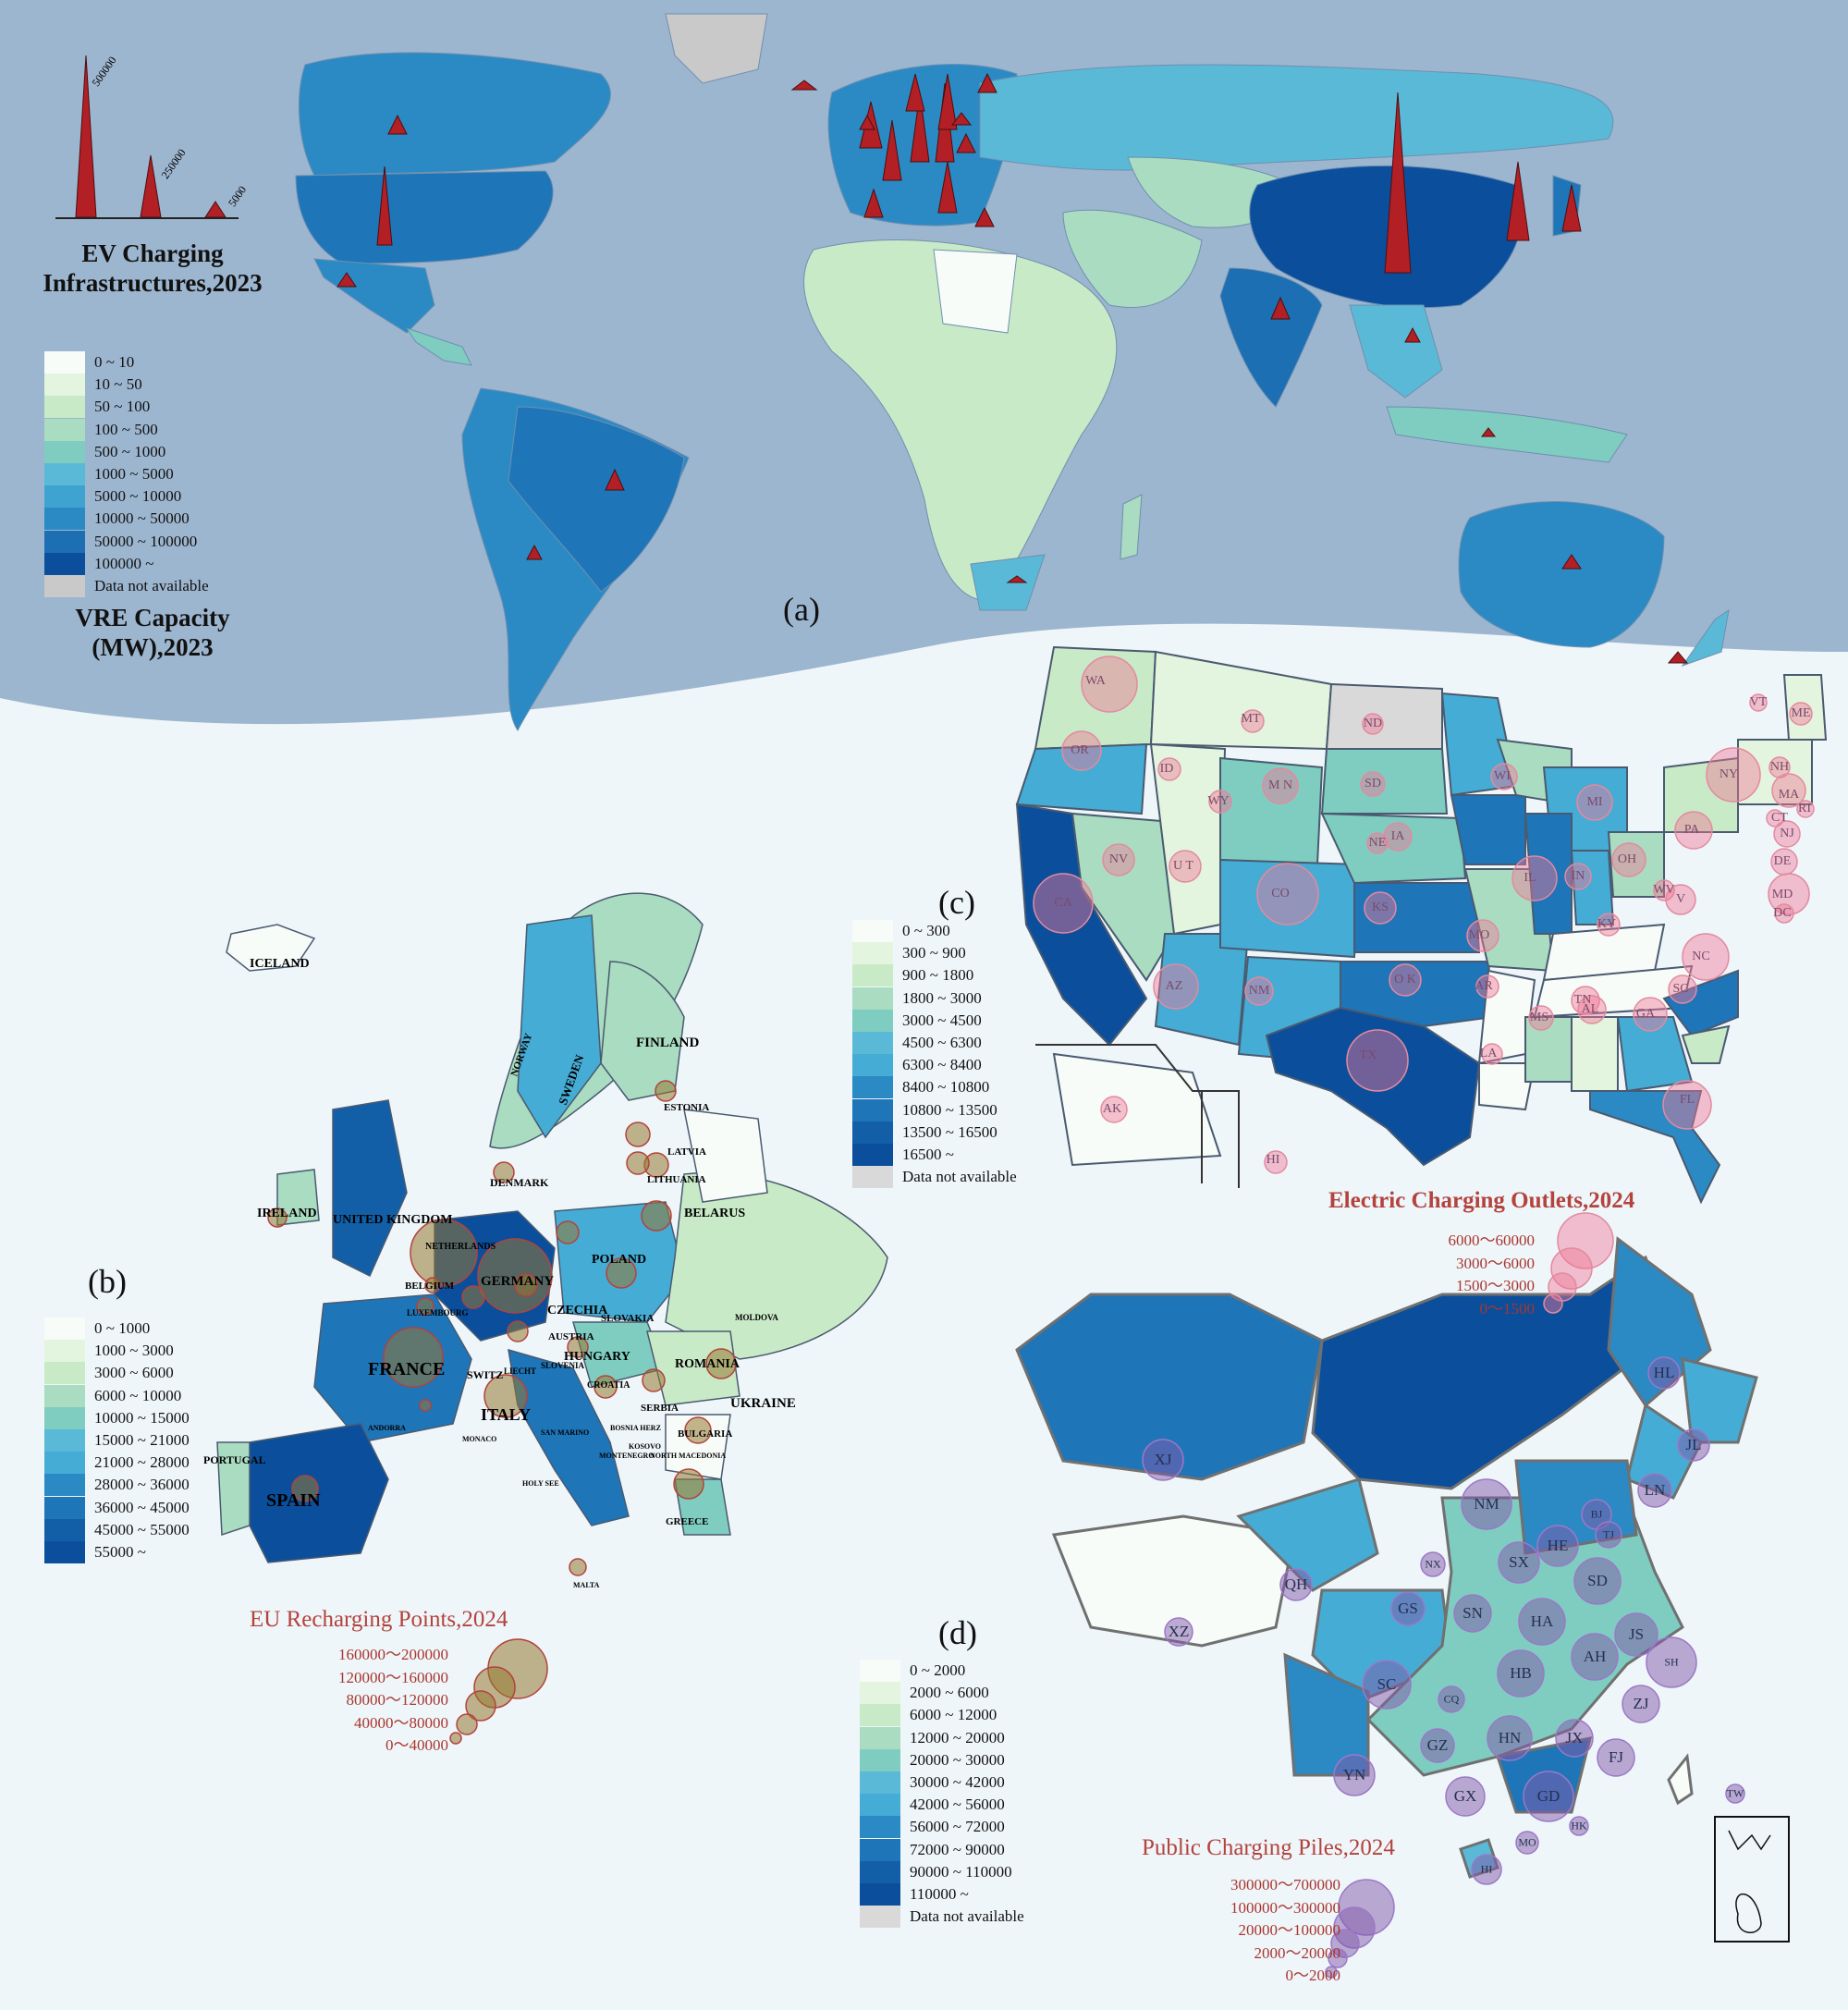 The width and height of the screenshot is (1848, 2010). I want to click on legend-row: 10800 ~ 13500, so click(934, 1109).